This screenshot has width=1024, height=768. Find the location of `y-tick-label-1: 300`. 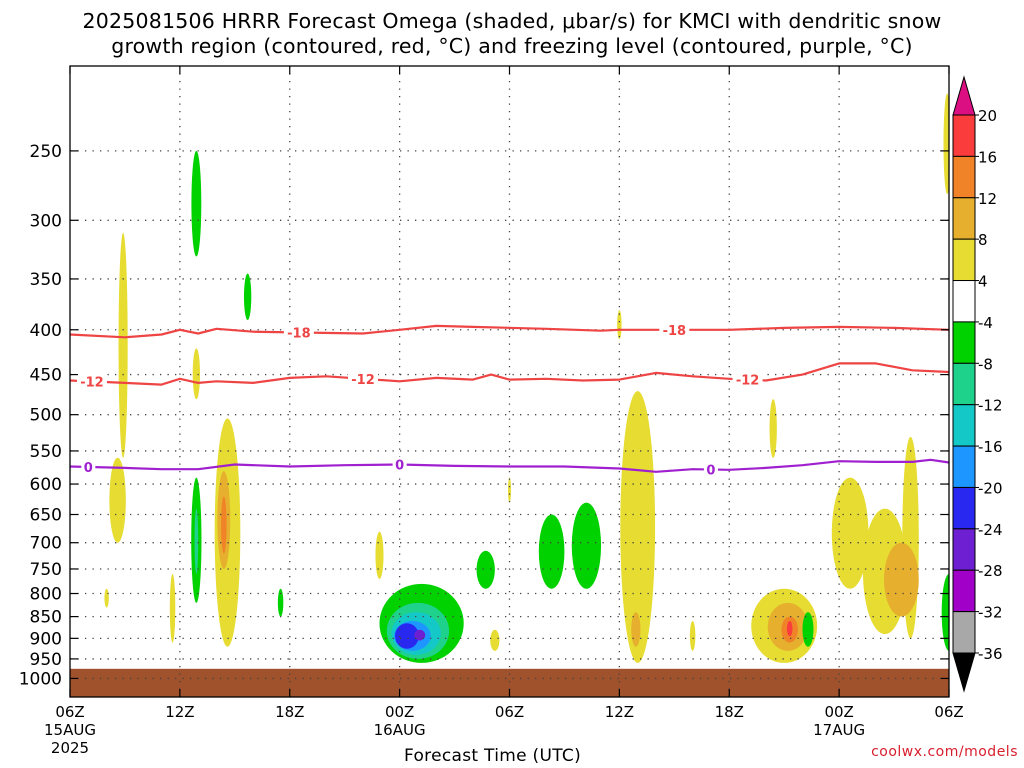

y-tick-label-1: 300 is located at coordinates (46, 221).